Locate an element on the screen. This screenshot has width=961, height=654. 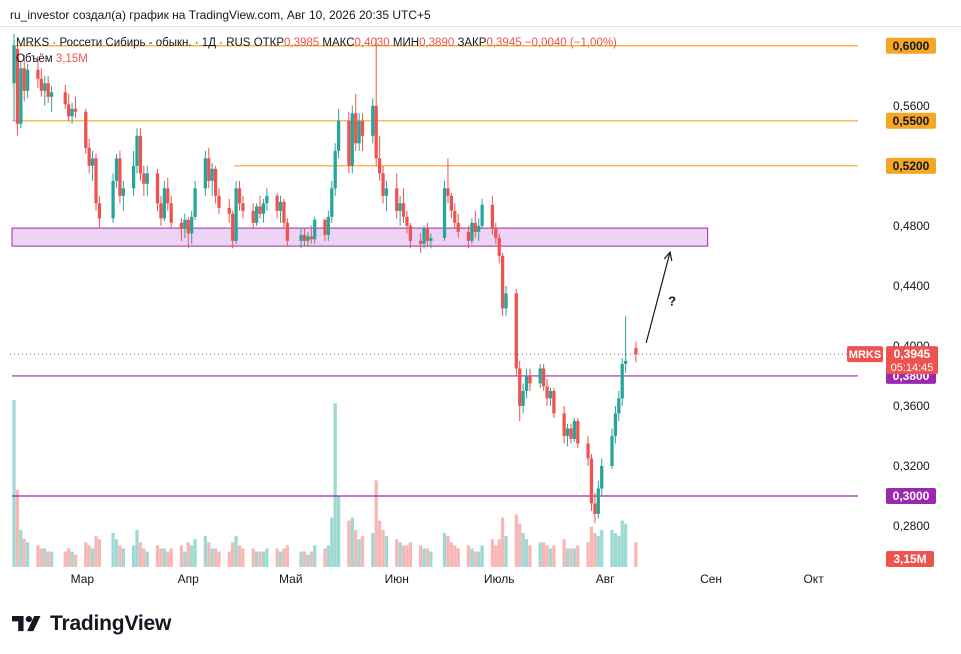
legend-part: 0,4030 is located at coordinates (374, 43).